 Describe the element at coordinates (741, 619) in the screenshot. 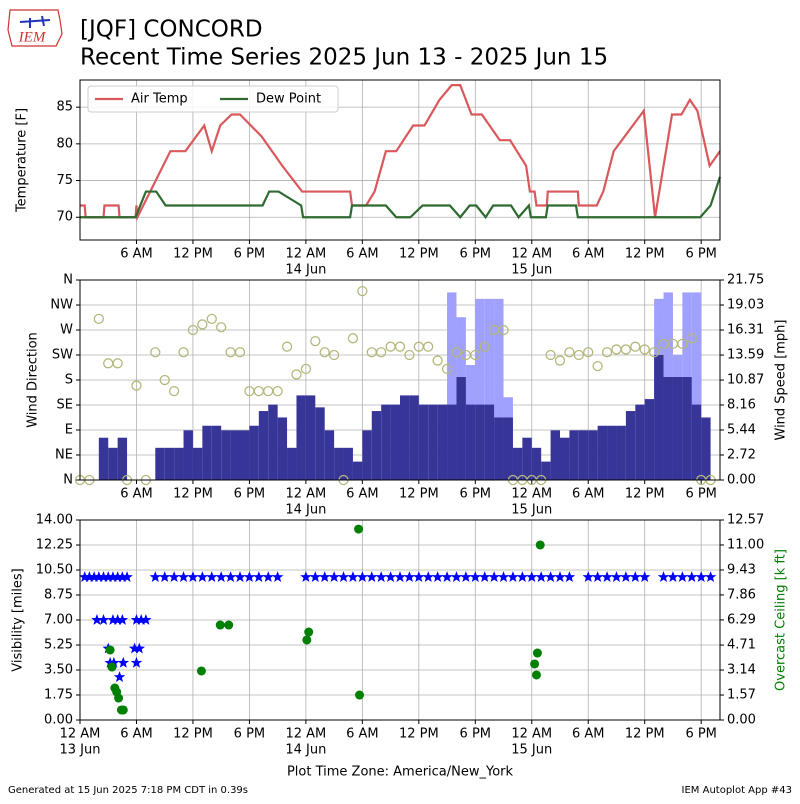

I see `y2-tick-label: 6.29` at that location.